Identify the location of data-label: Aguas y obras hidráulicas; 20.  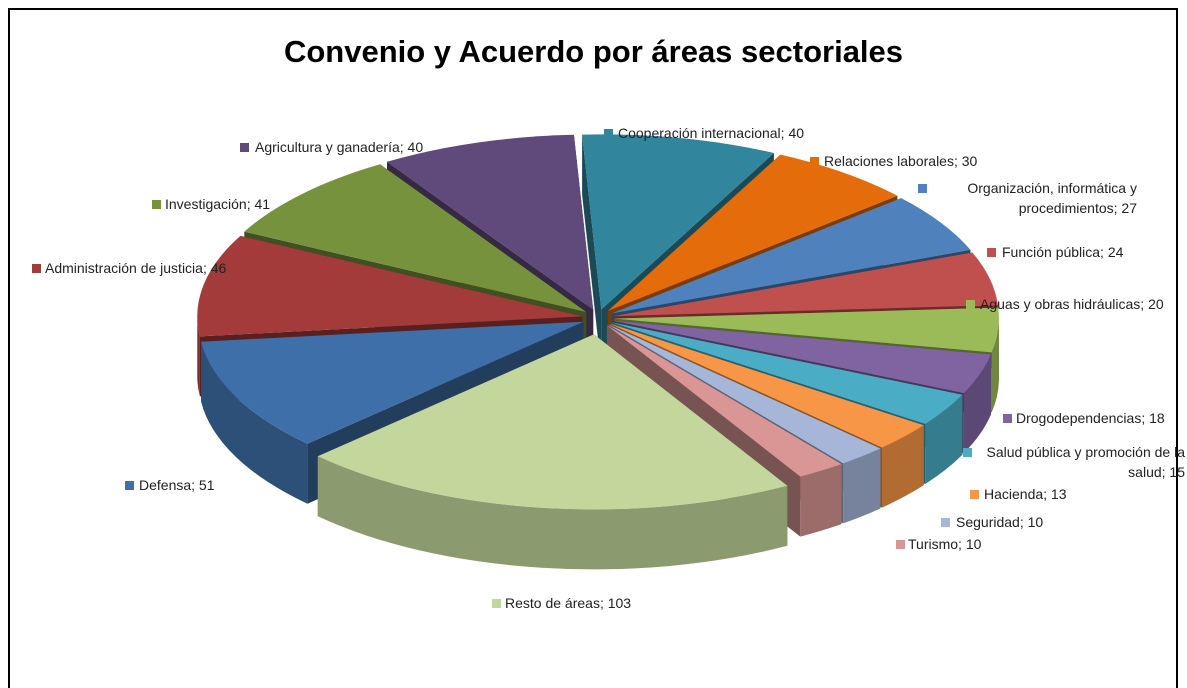
(1072, 304).